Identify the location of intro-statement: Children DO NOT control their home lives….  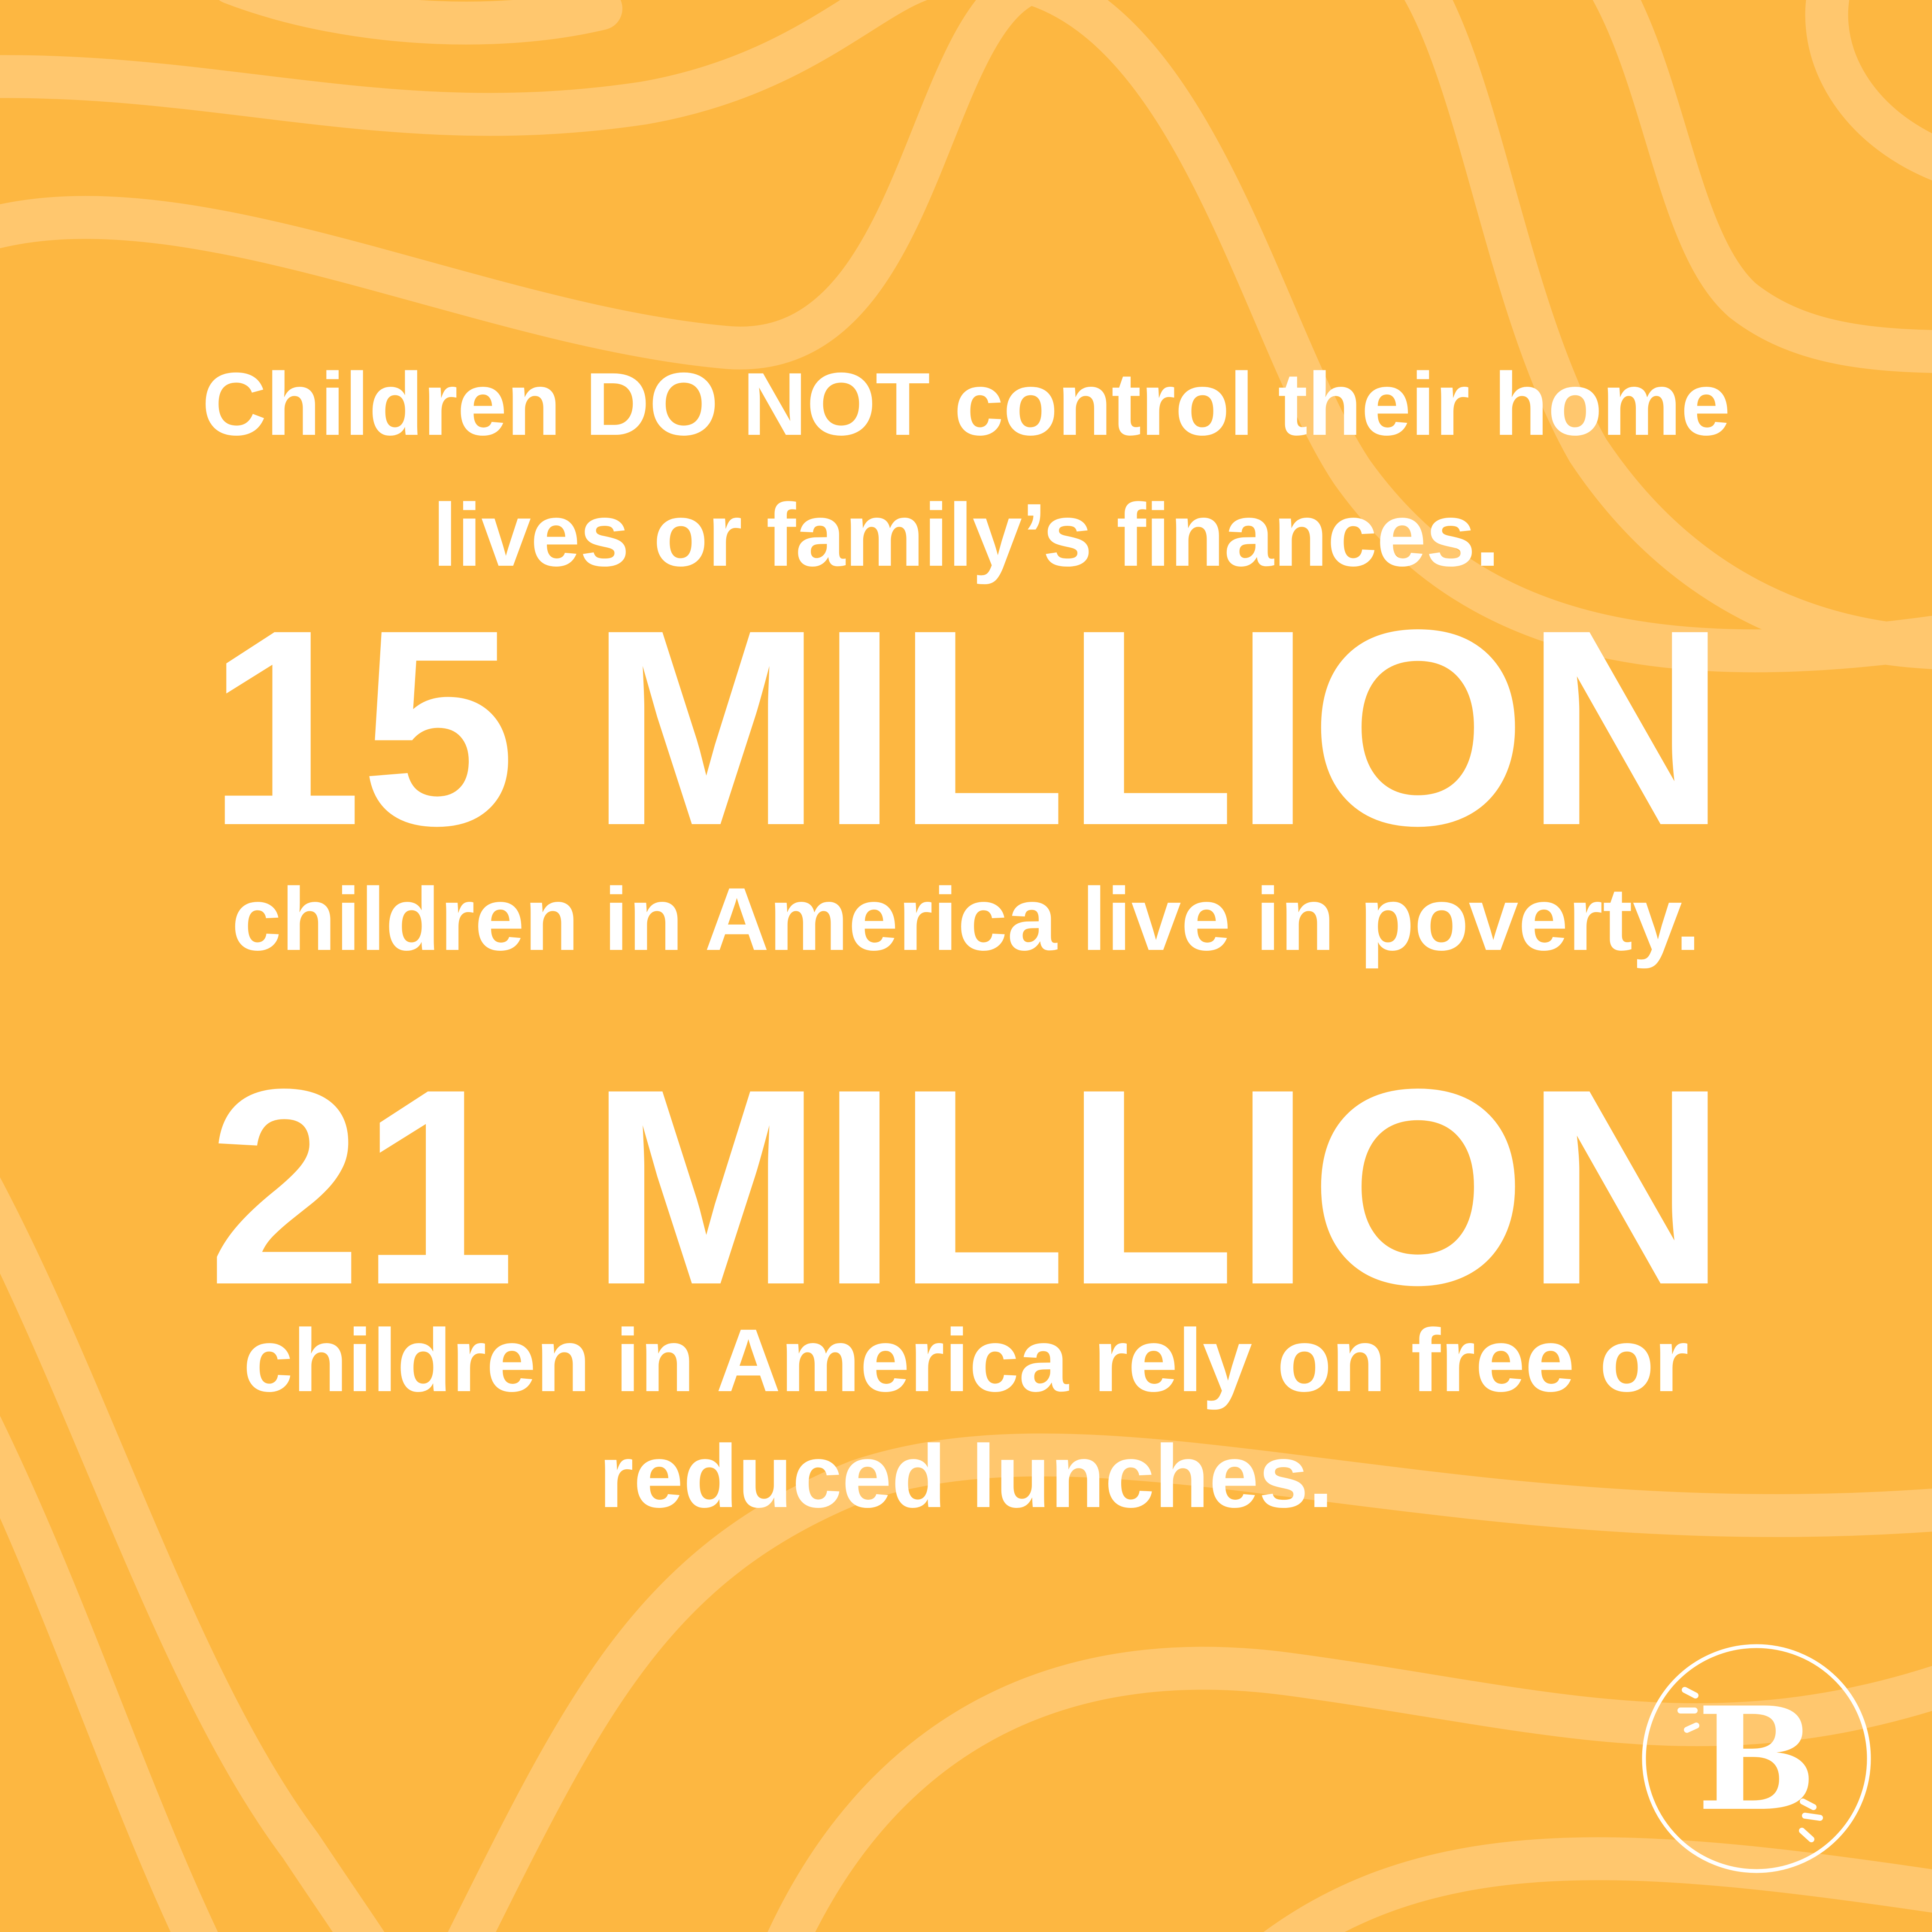
(966, 470).